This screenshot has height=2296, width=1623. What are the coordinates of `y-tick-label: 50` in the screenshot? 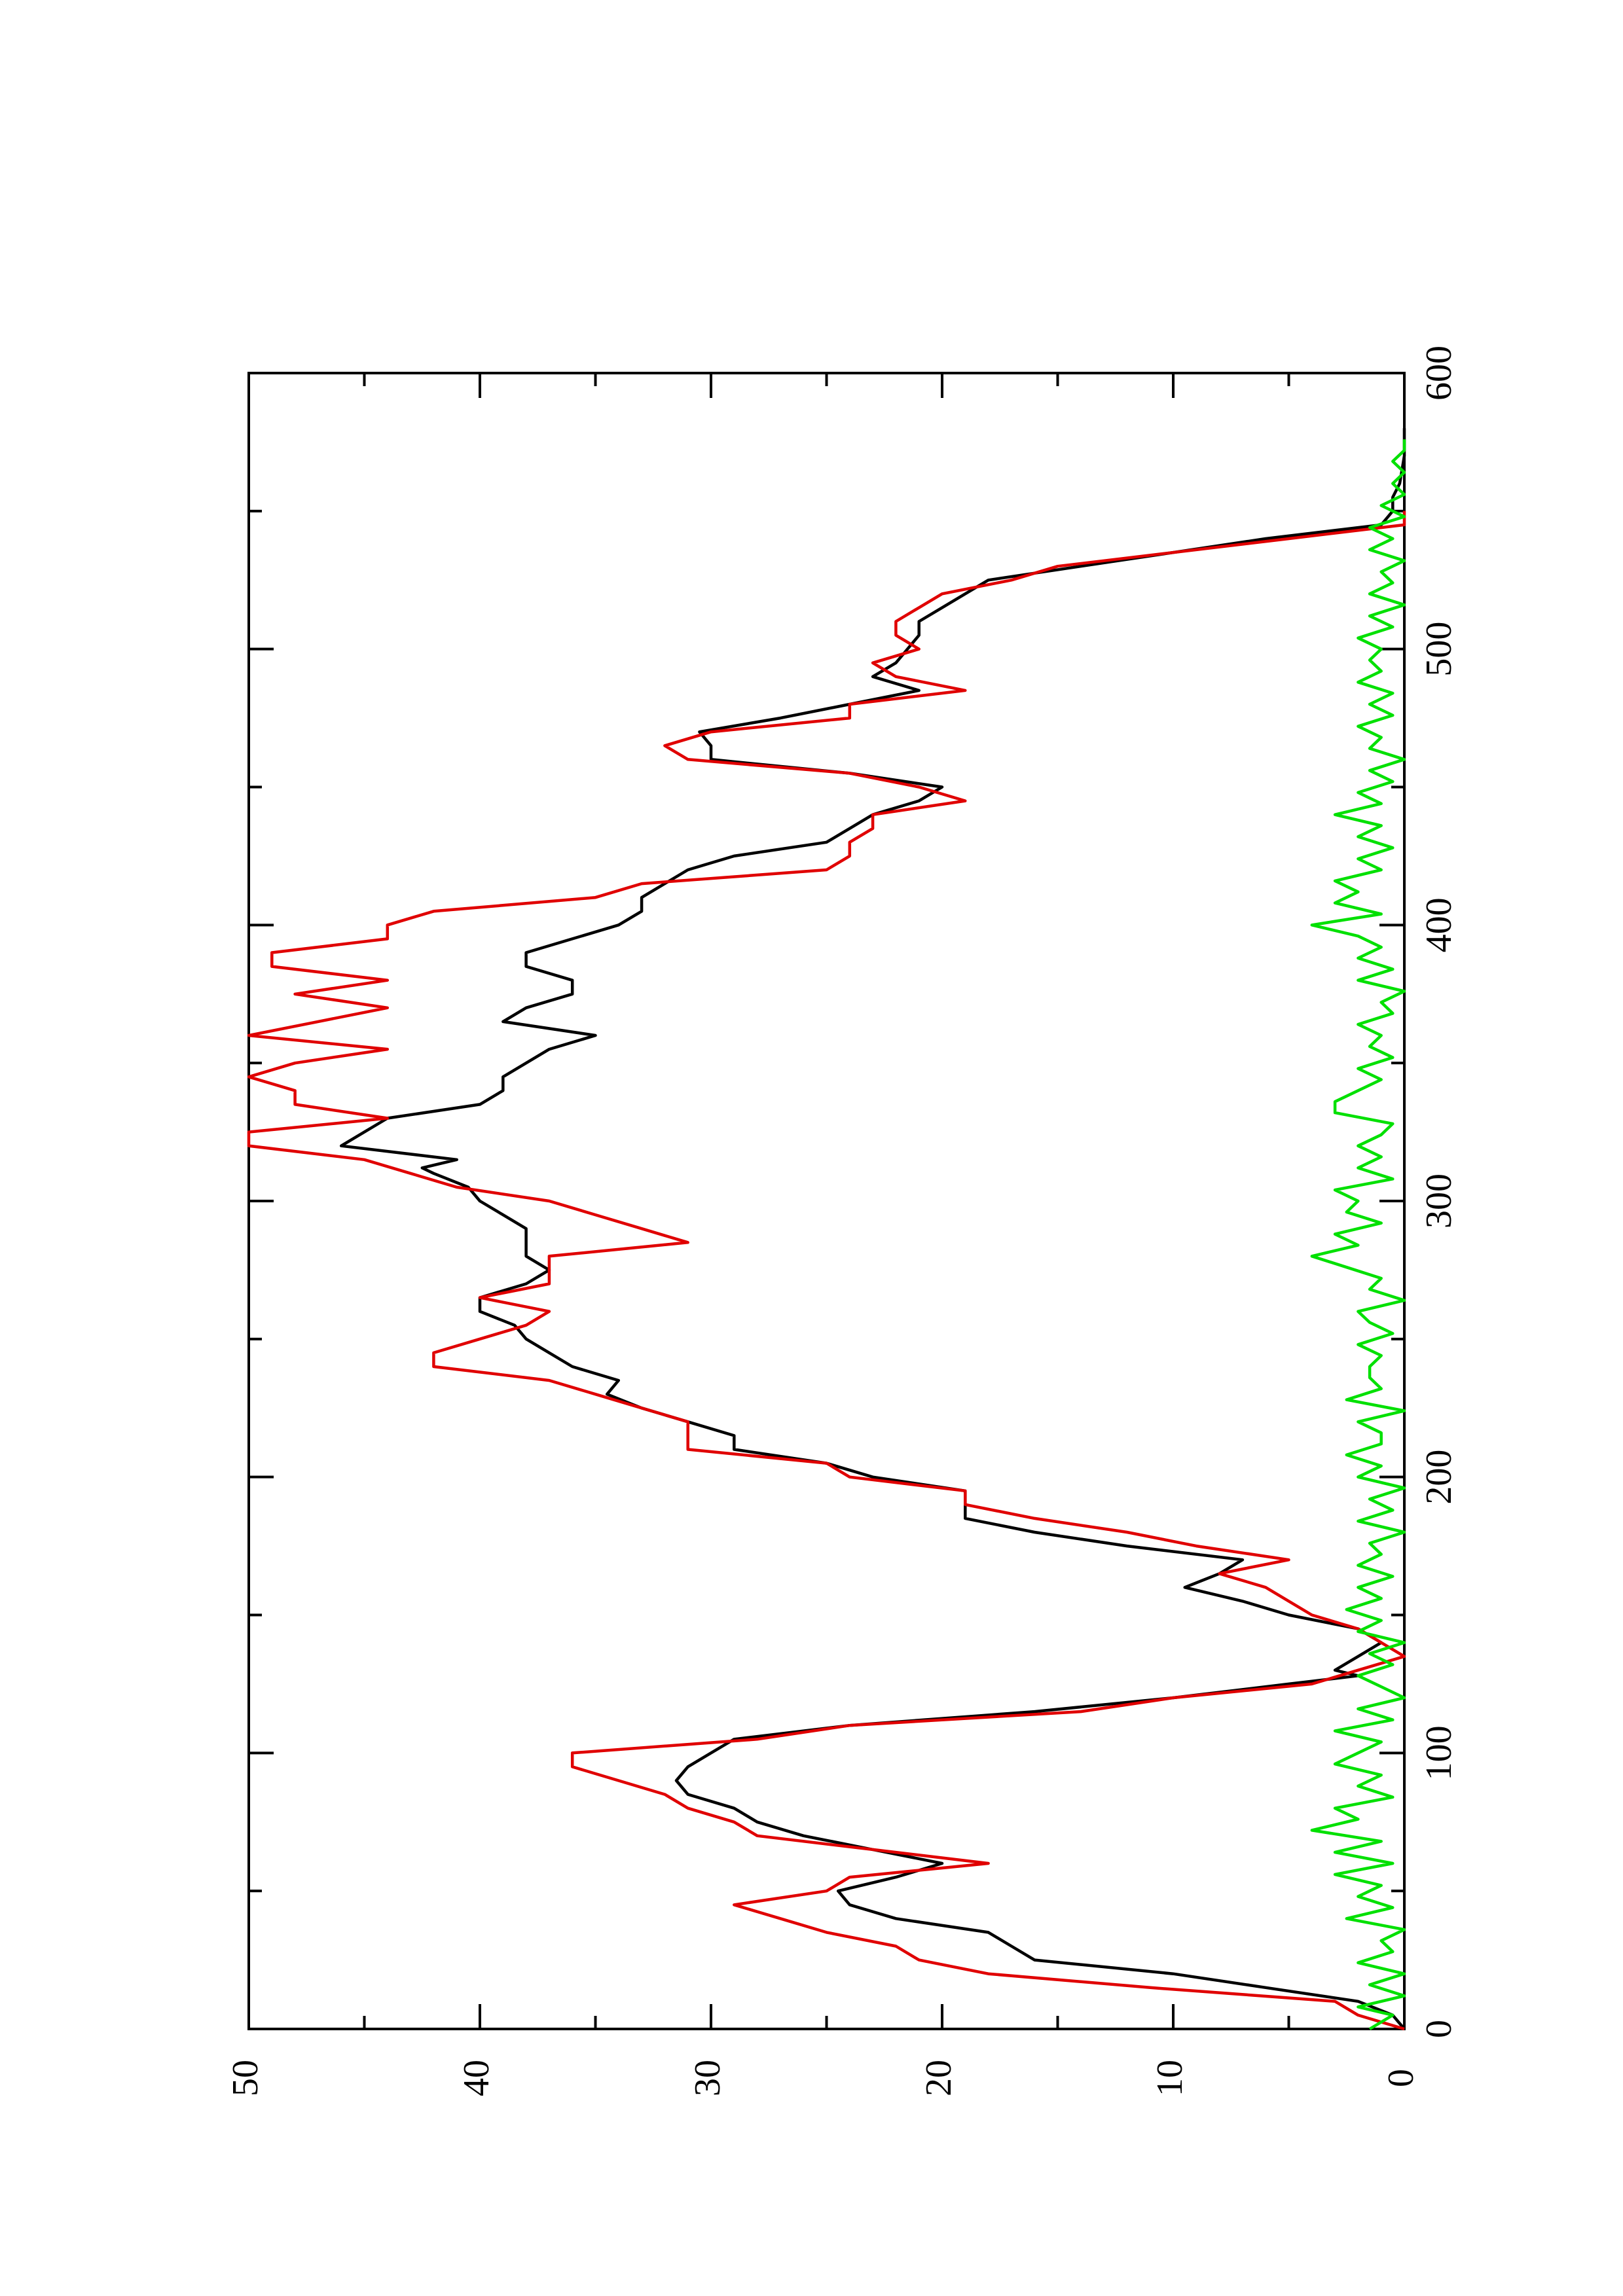 It's located at (245, 2078).